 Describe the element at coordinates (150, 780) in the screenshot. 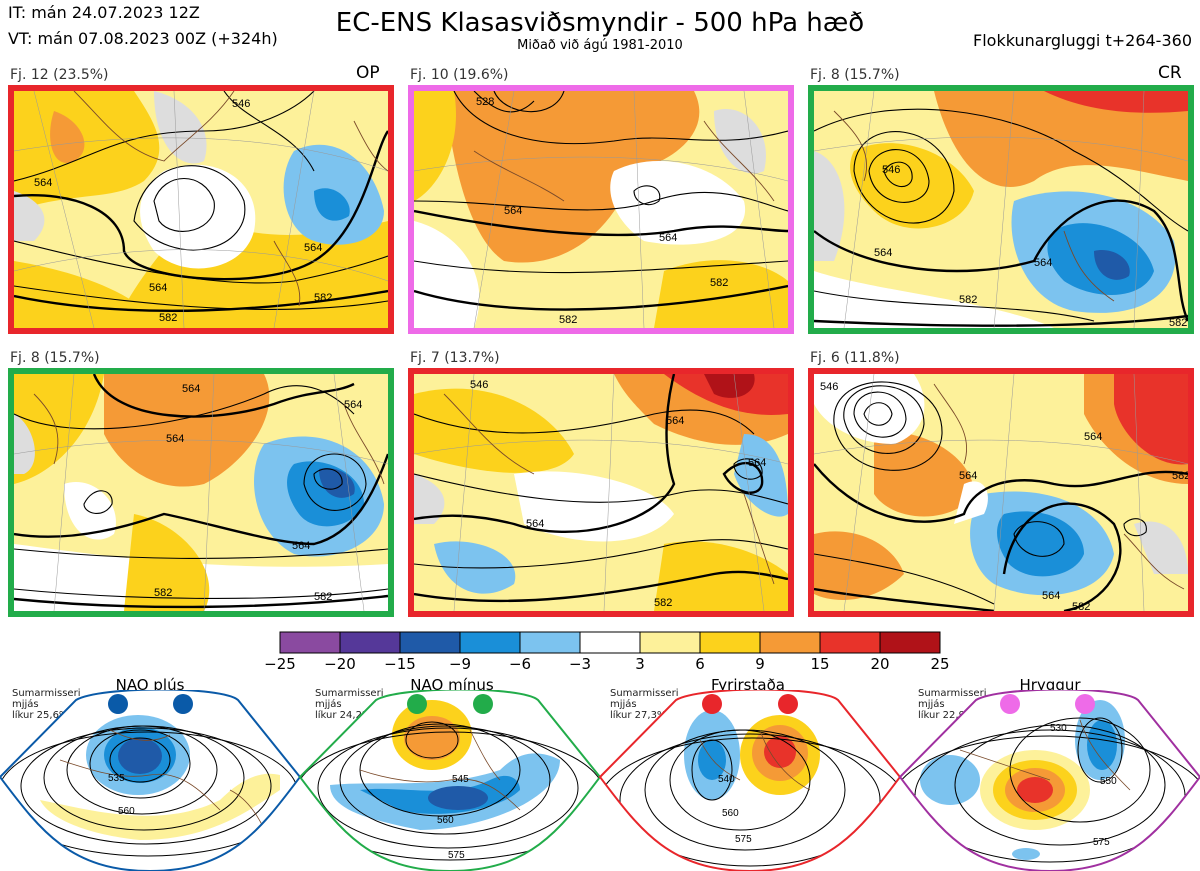

I see `regime-map-nao-plus` at that location.